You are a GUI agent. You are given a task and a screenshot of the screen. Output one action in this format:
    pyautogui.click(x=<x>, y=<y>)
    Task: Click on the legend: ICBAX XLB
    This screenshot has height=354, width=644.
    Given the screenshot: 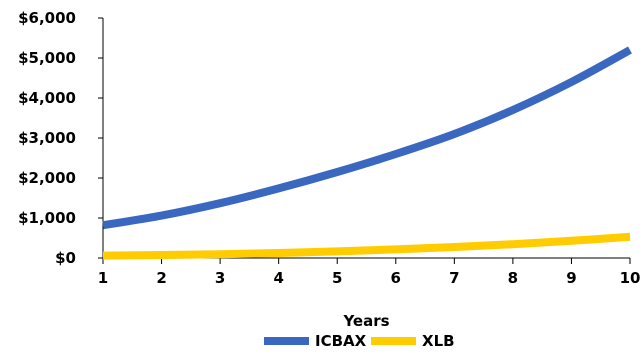 What is the action you would take?
    pyautogui.click(x=359, y=341)
    